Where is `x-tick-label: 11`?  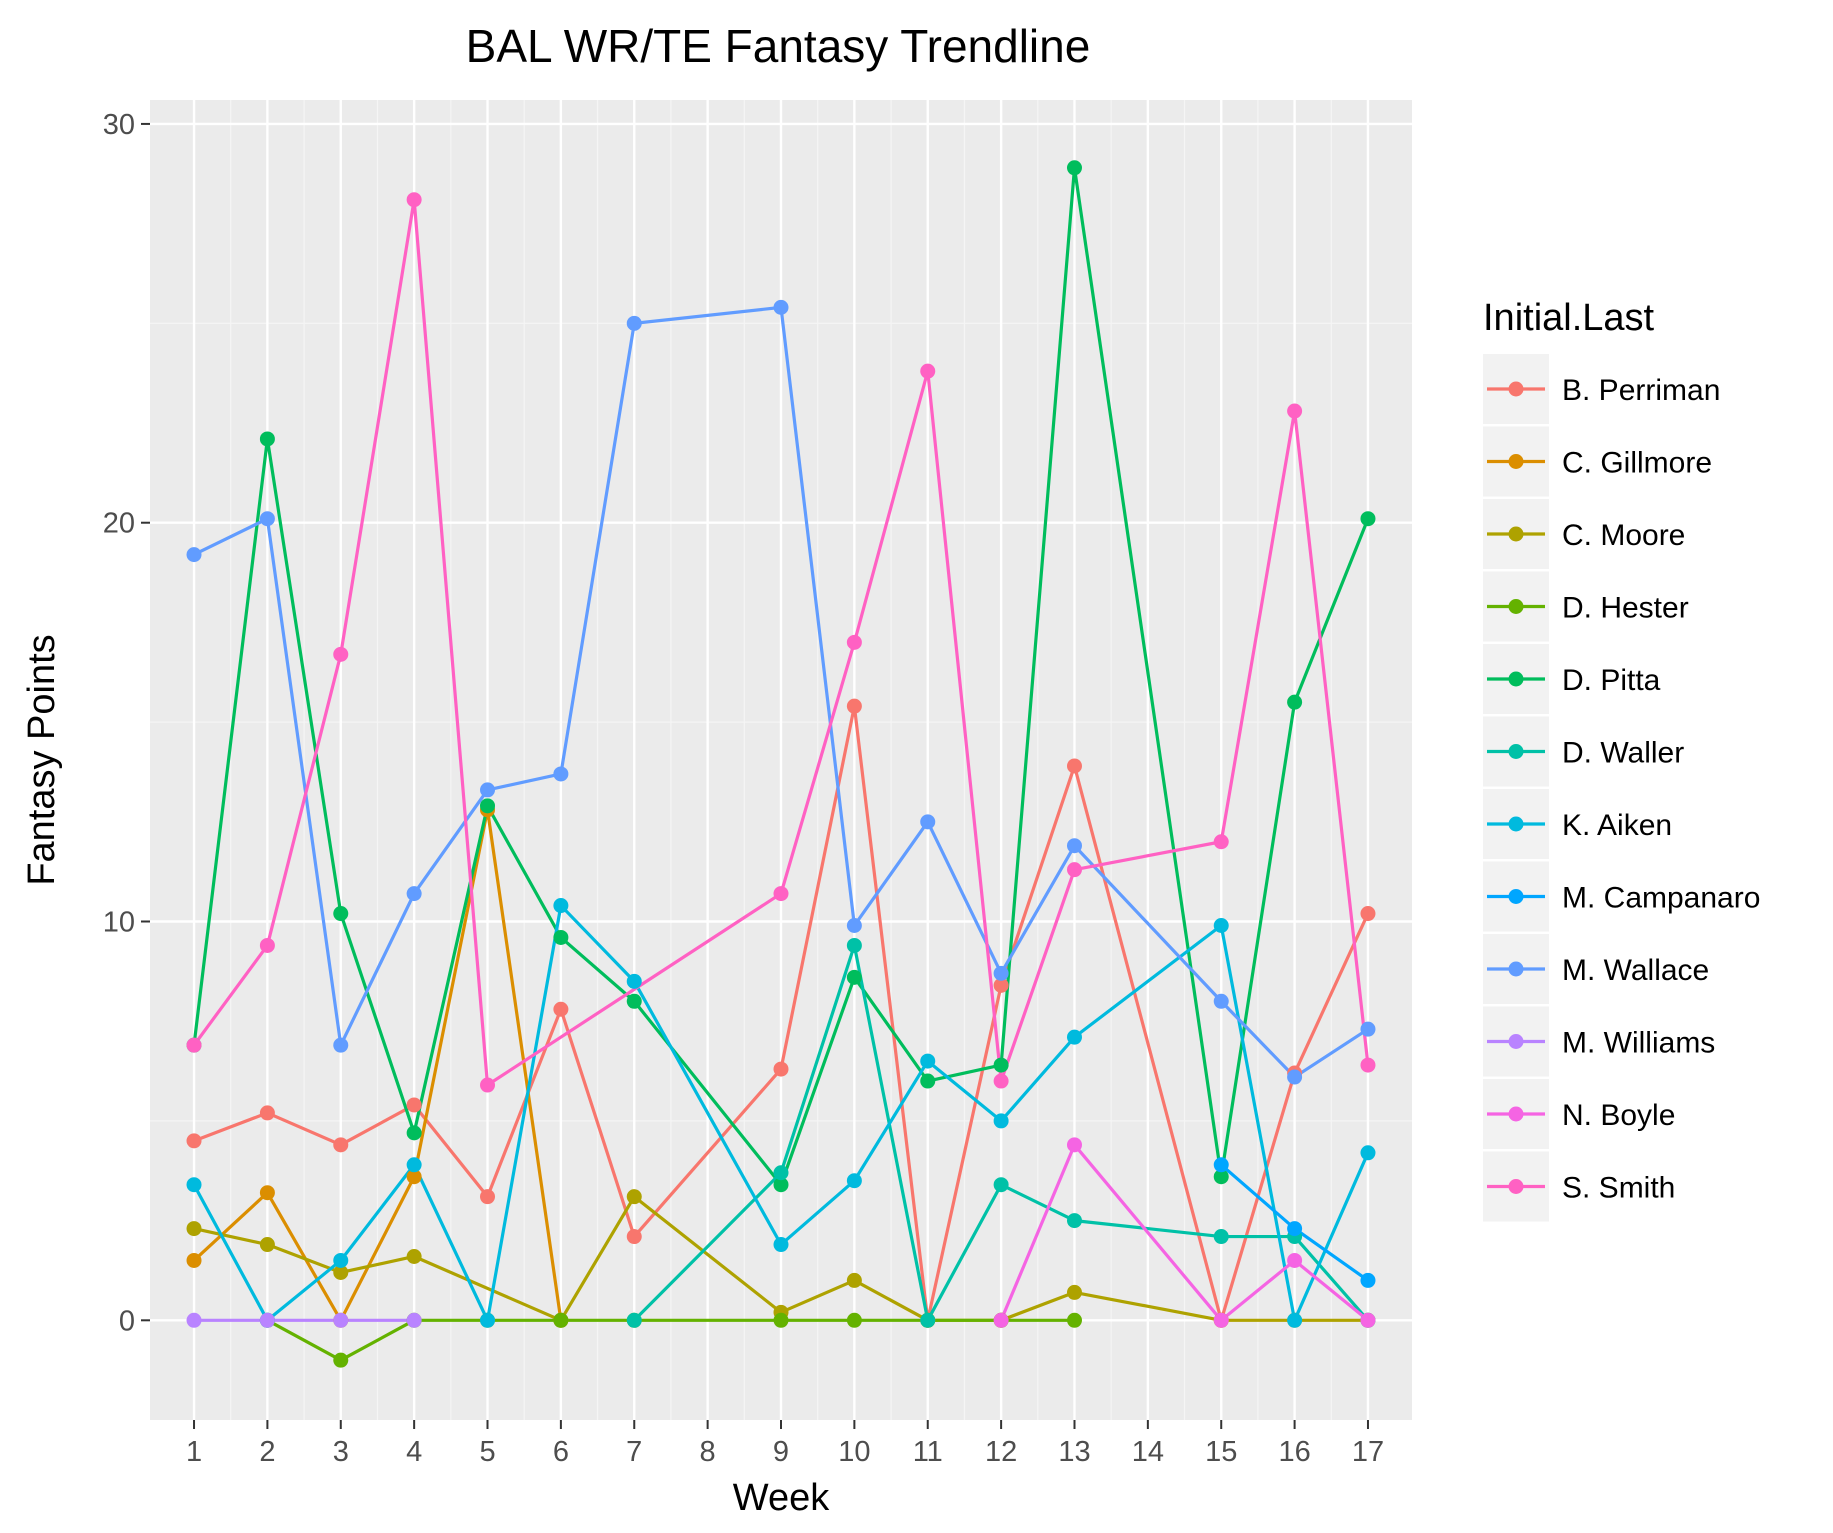
x-tick-label: 11 is located at coordinates (928, 1452).